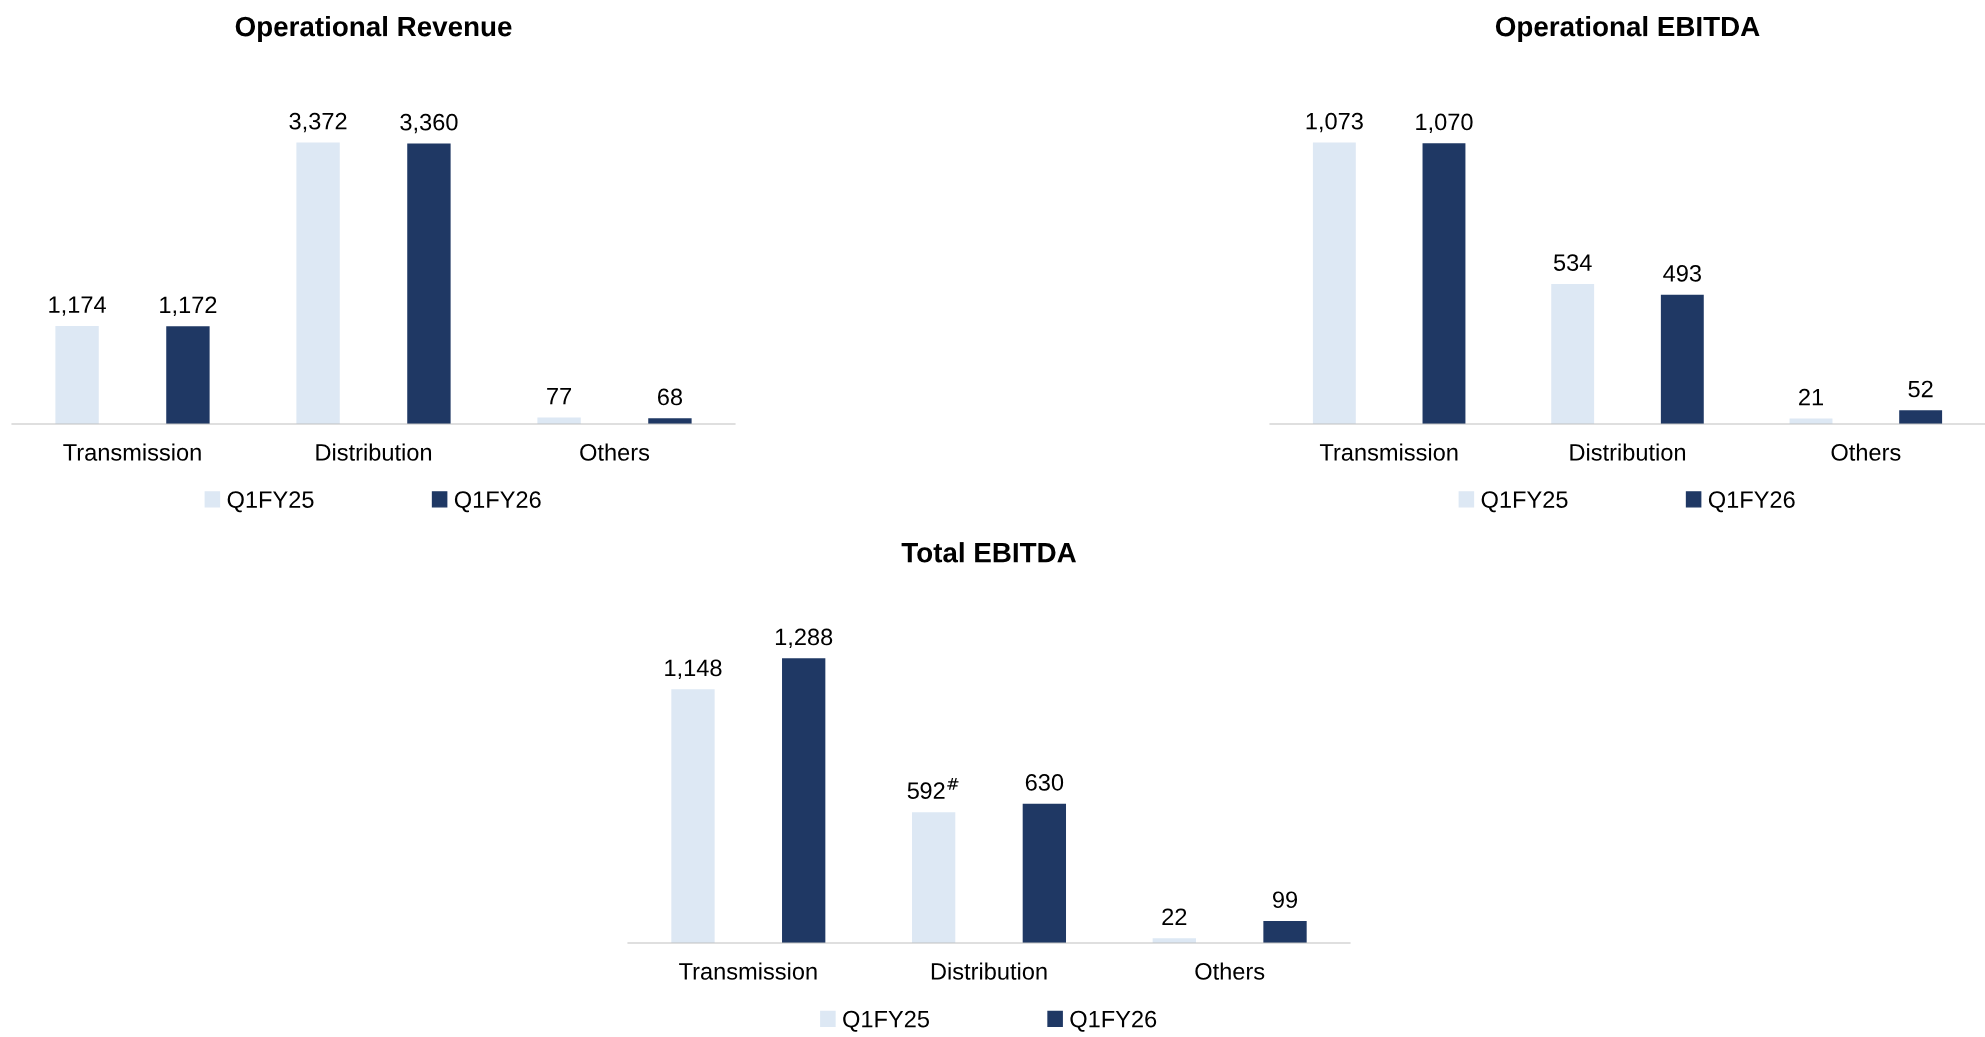 The height and width of the screenshot is (1037, 1985). I want to click on chart-title: Operational Revenue, so click(373, 28).